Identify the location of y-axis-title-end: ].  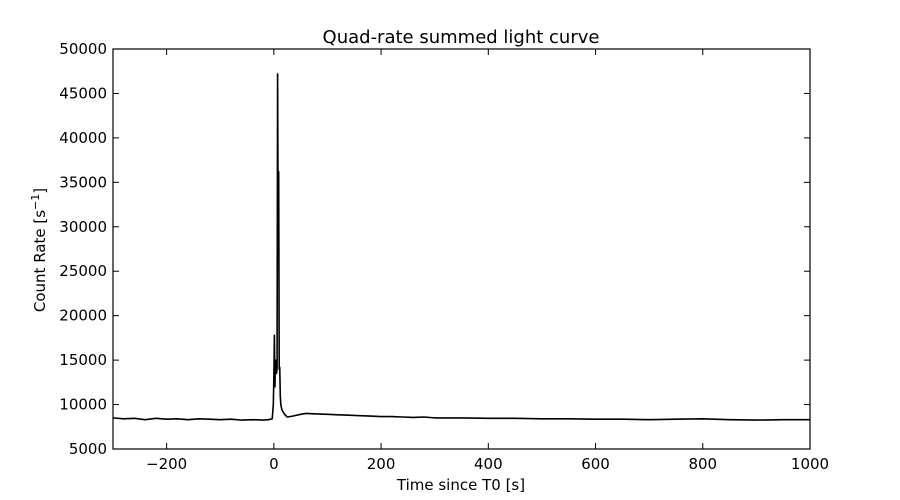
(40, 191).